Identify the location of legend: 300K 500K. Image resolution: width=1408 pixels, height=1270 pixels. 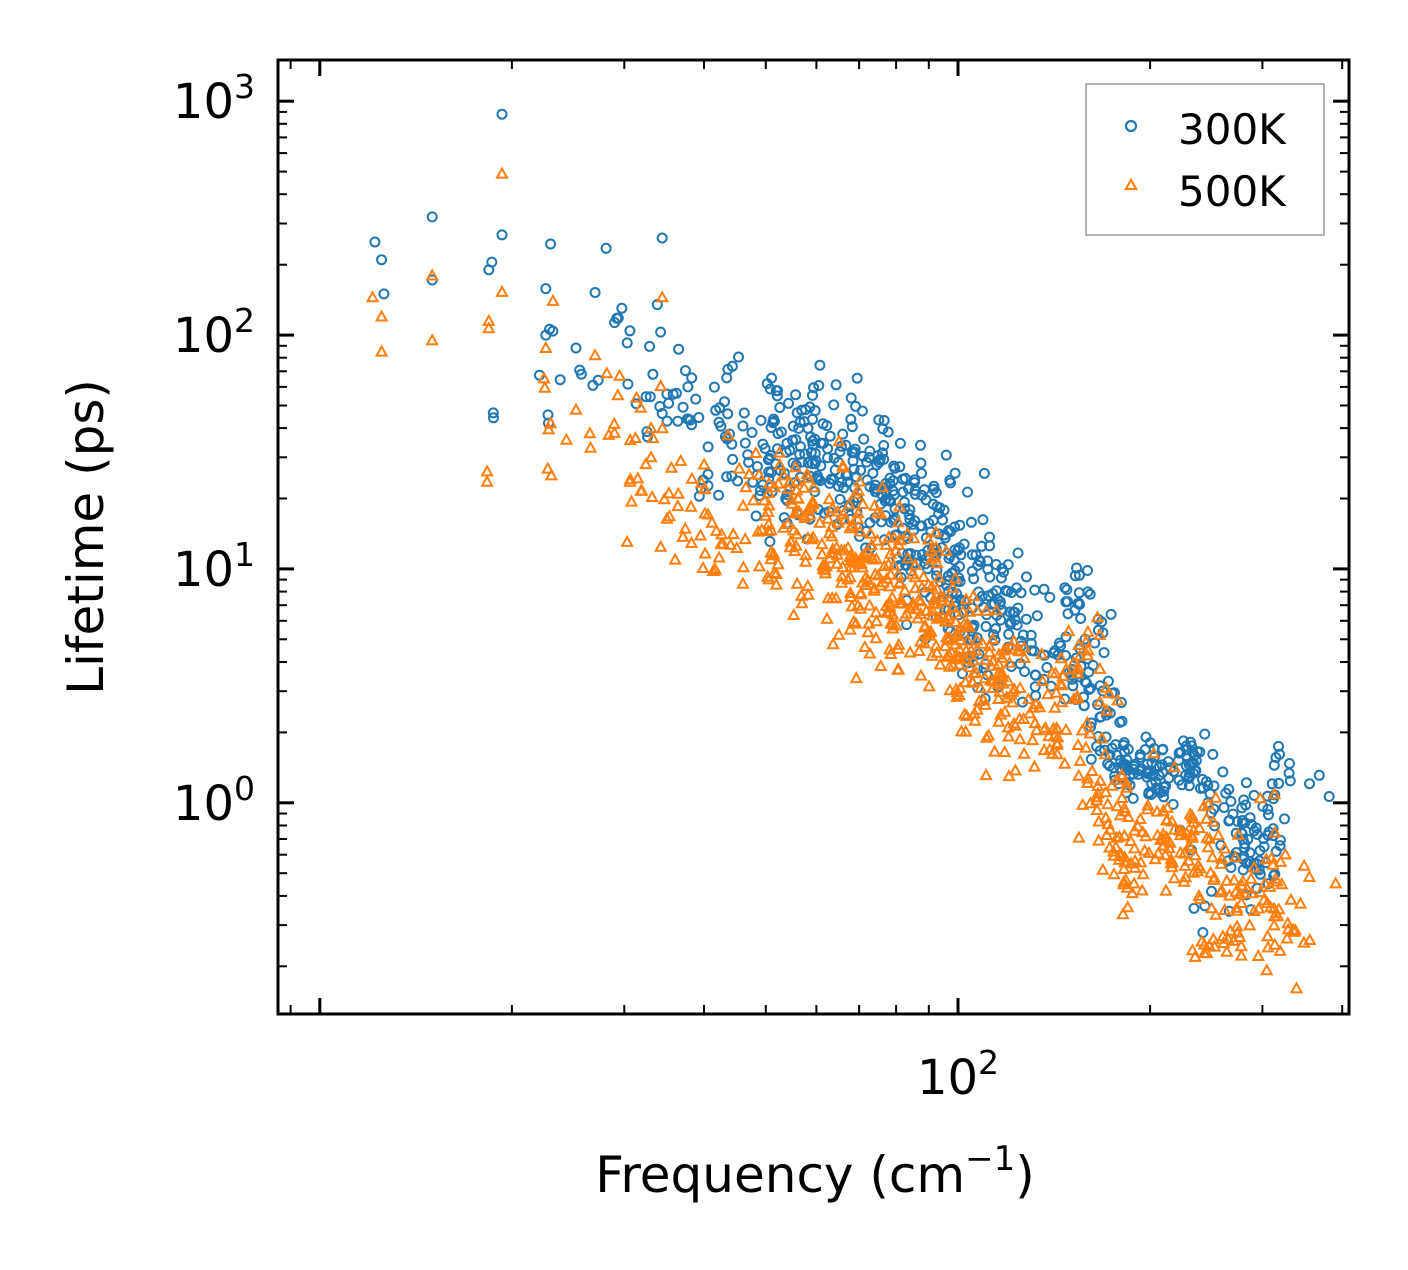
(1205, 159).